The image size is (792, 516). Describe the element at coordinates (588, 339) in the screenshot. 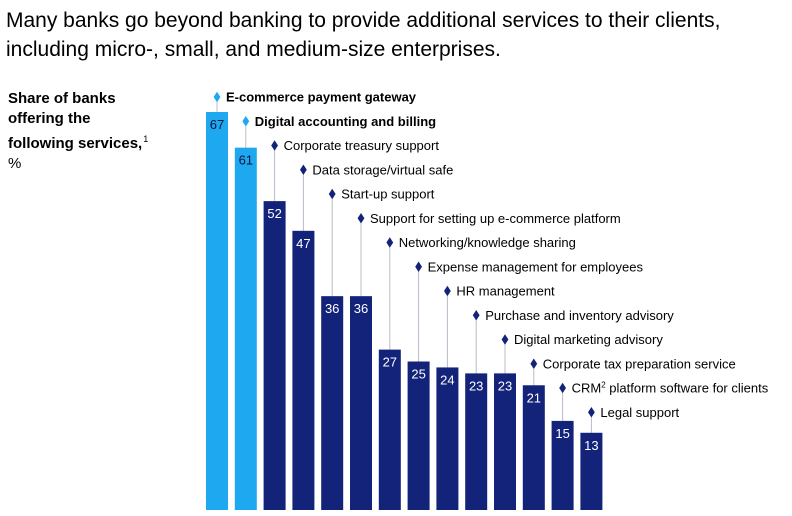

I see `category-label: Digital marketing advisory` at that location.